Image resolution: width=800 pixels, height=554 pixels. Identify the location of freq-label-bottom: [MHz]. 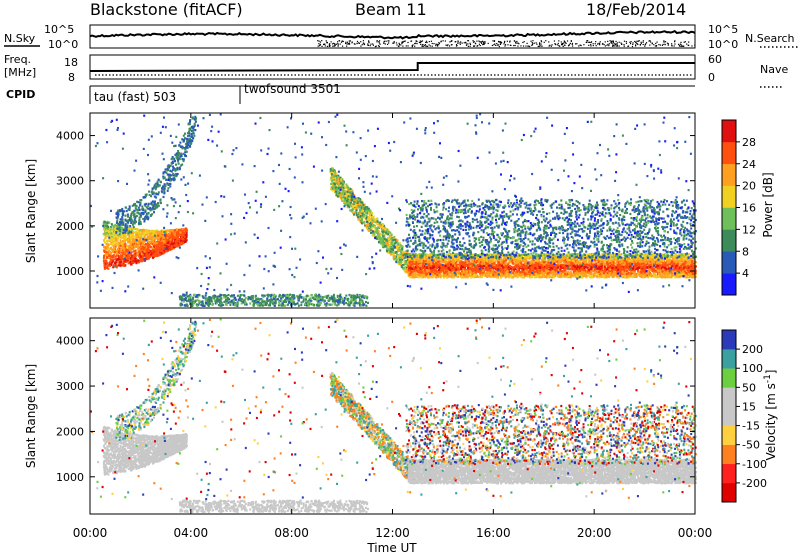
(20, 72).